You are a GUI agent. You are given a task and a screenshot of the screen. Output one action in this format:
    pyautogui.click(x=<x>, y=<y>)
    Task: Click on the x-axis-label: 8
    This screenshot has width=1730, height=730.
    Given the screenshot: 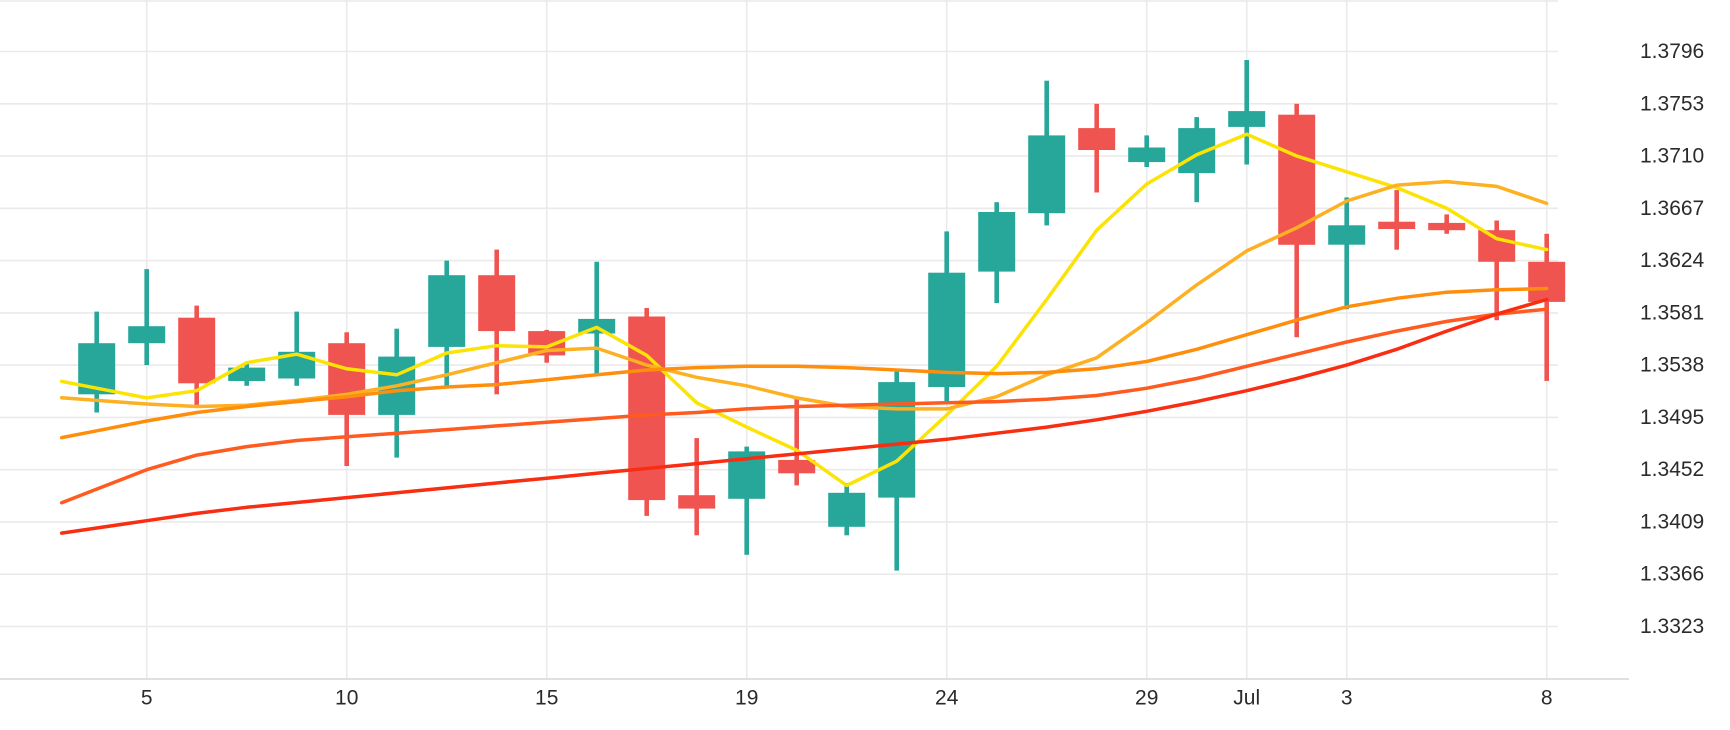 What is the action you would take?
    pyautogui.click(x=1547, y=698)
    